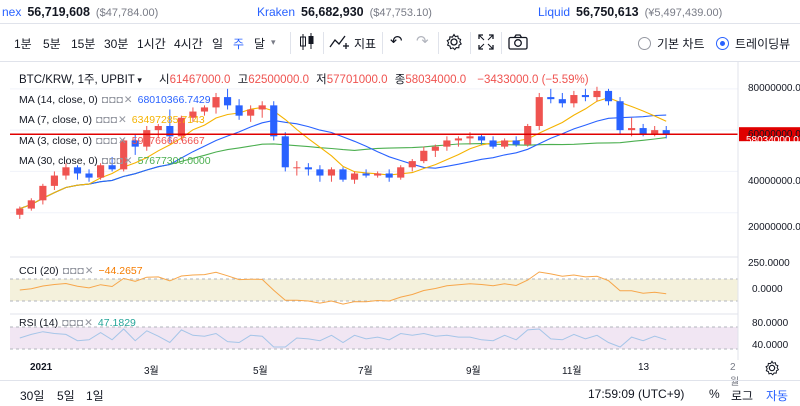 The height and width of the screenshot is (406, 800). I want to click on ticker-usd: ($47,753.10), so click(400, 13).